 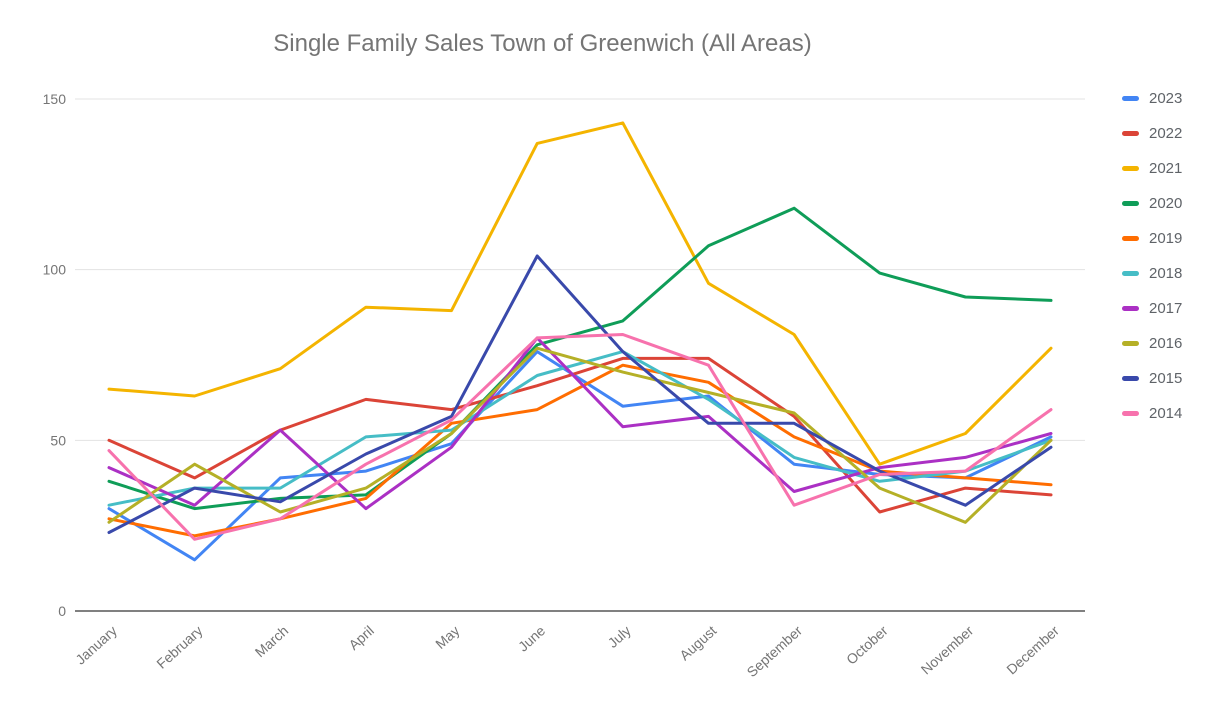 I want to click on legend-item-2018: 2018, so click(x=1152, y=273).